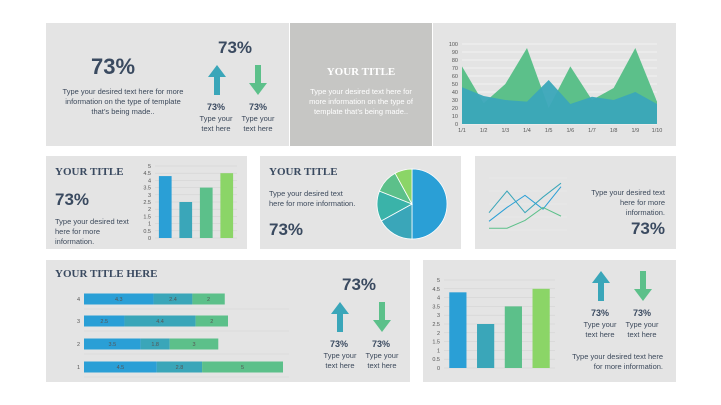 The width and height of the screenshot is (721, 405). Describe the element at coordinates (121, 368) in the screenshot. I see `data-label: 4.5` at that location.